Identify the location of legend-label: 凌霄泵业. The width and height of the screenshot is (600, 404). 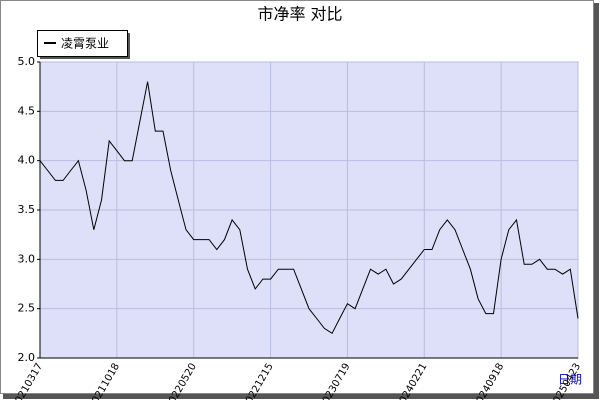
(85, 44).